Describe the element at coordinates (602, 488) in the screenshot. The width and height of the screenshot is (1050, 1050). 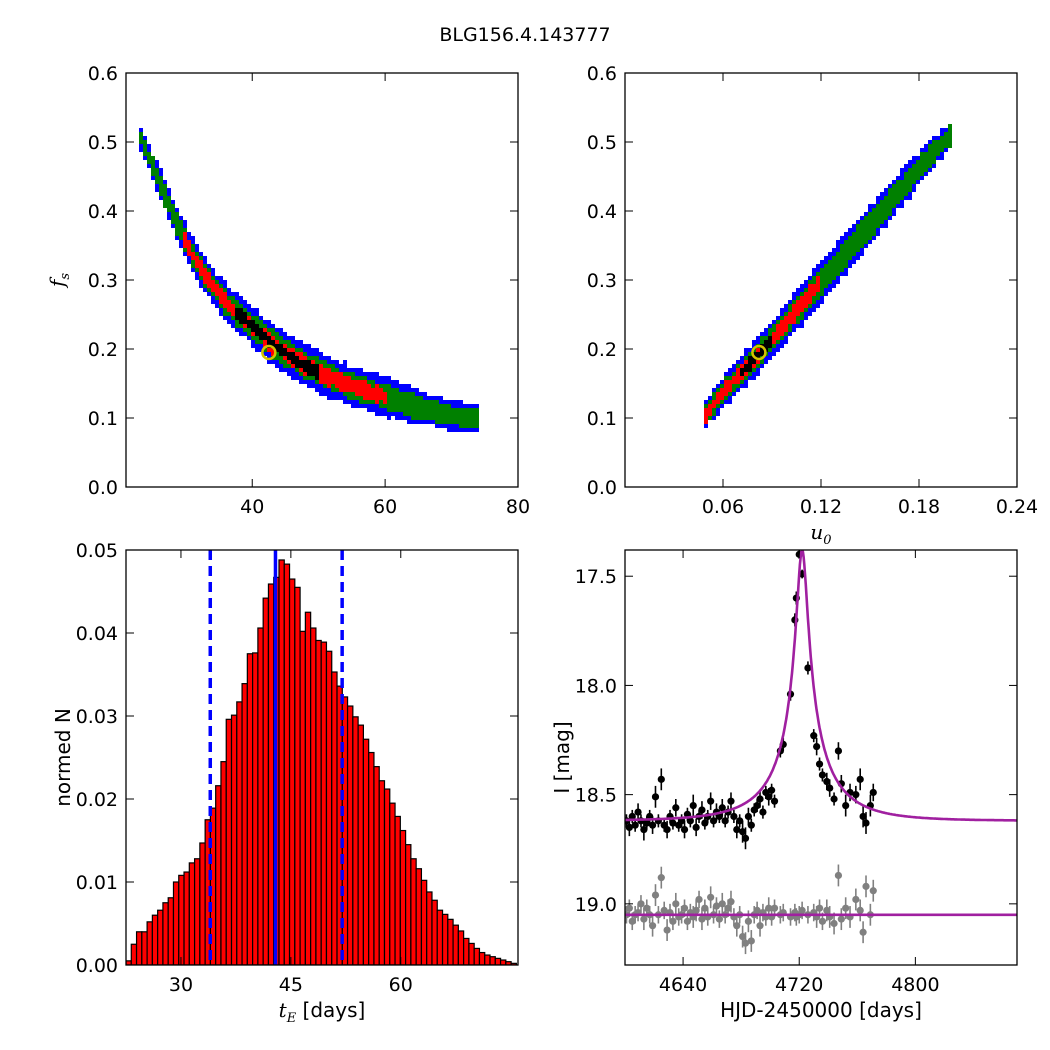
I see `y-tick-label: 0.0` at that location.